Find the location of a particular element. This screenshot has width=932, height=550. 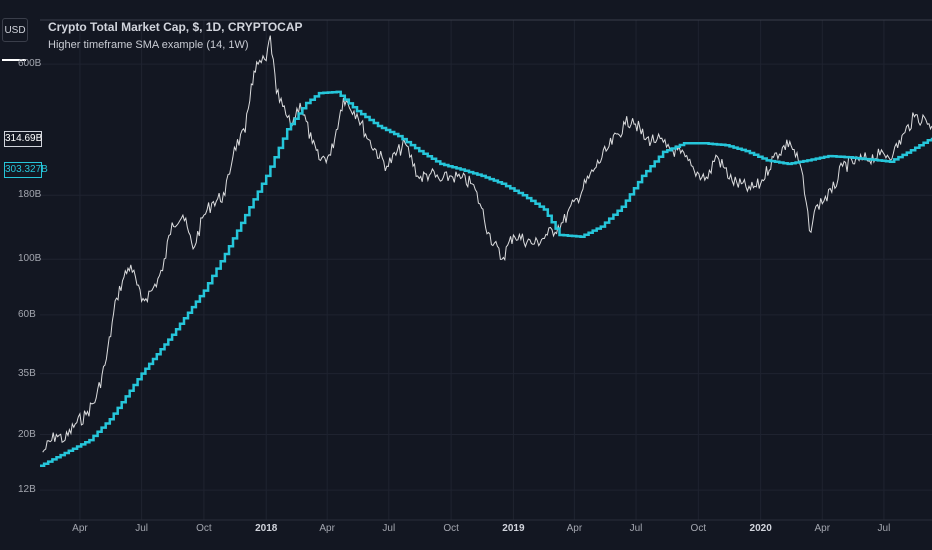

last-price-label: 314.69B is located at coordinates (23, 139).